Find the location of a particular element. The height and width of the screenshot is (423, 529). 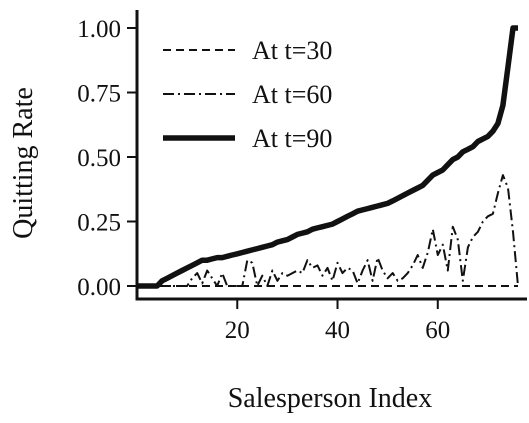

legend-label: At t=90 is located at coordinates (292, 138).